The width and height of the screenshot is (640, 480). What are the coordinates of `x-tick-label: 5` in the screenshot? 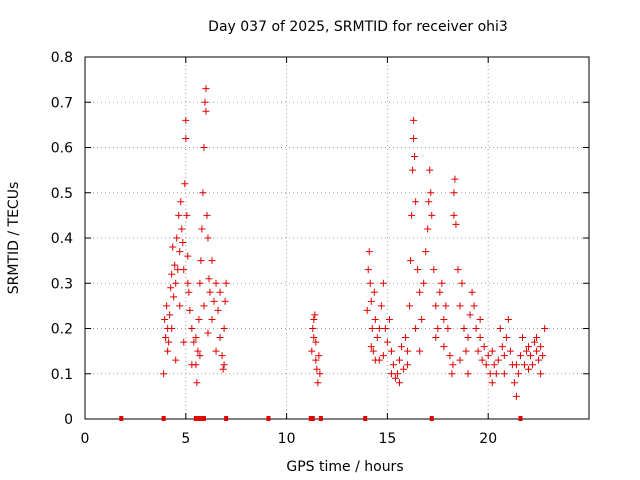 It's located at (185, 439).